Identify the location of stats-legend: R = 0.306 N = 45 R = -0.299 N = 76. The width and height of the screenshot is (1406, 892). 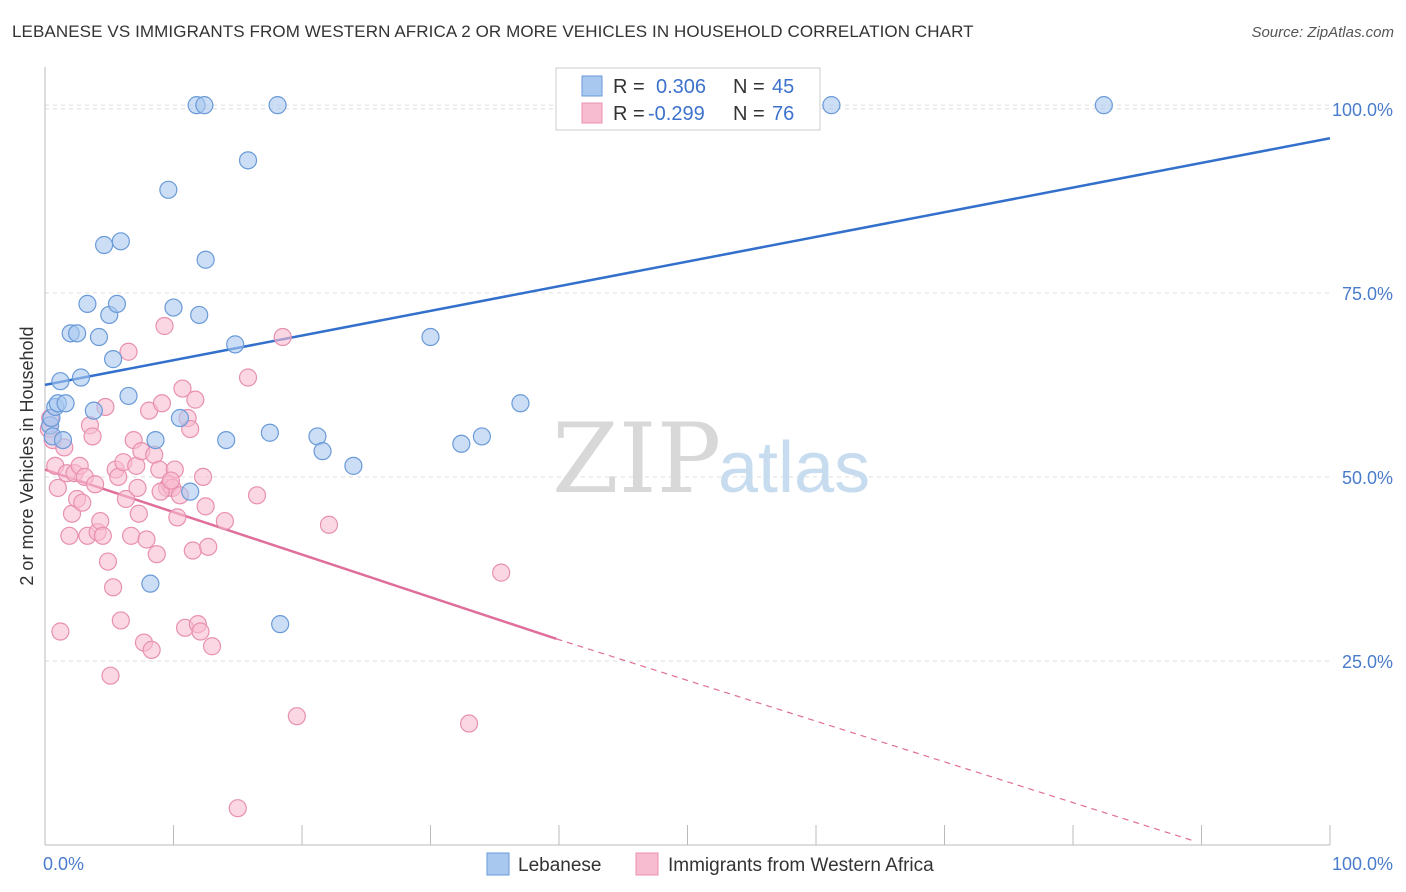
(688, 99).